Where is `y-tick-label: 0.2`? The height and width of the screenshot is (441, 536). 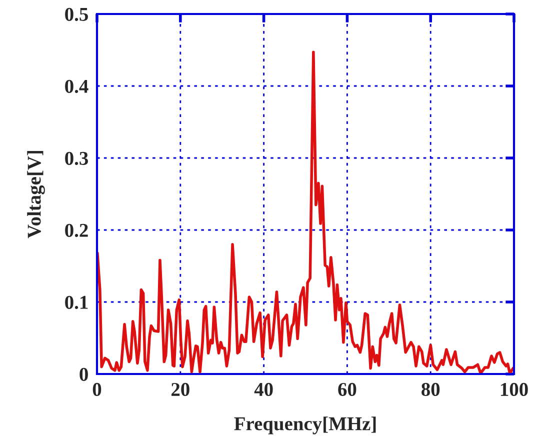
y-tick-label: 0.2 is located at coordinates (76, 231).